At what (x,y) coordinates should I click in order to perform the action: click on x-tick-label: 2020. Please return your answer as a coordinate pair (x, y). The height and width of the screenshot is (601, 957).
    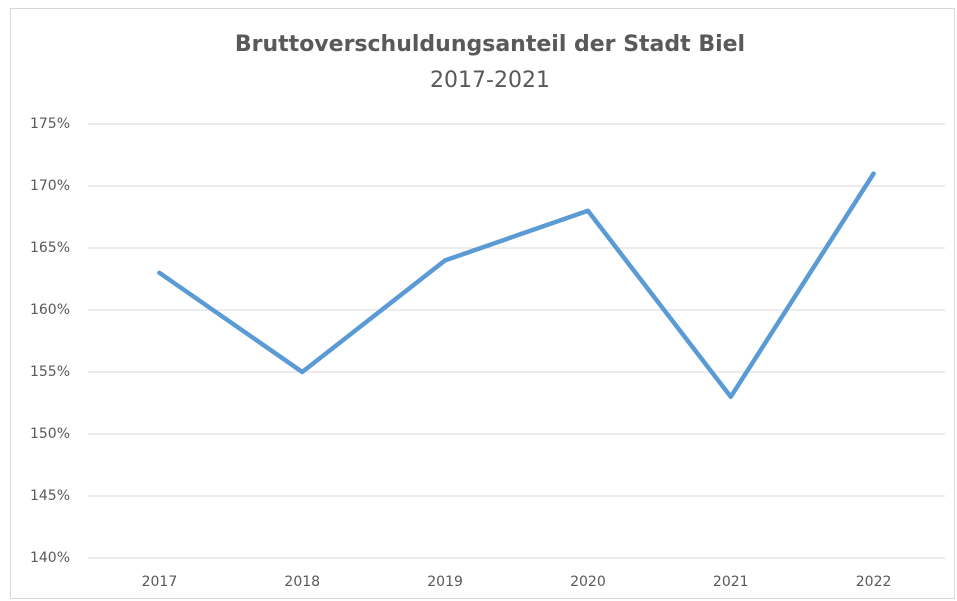
    Looking at the image, I should click on (588, 582).